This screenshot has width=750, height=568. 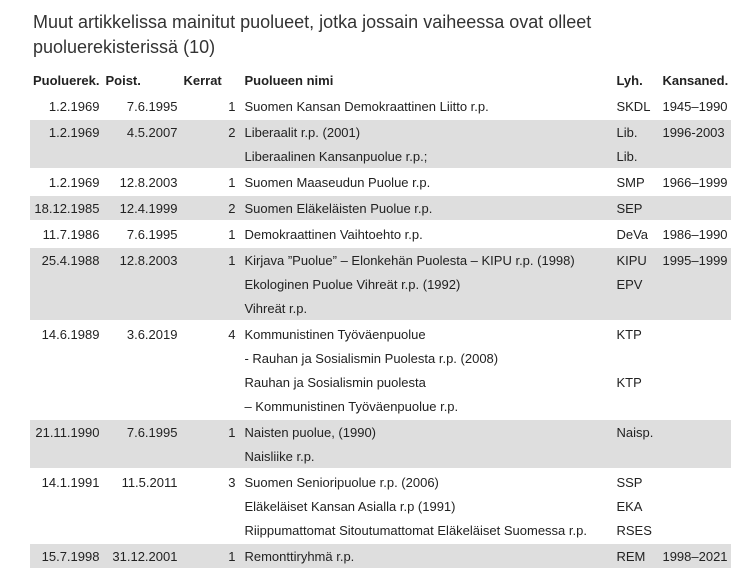 I want to click on table-row: – Kommunistinen Työväenpuolue r.p., so click(x=380, y=406).